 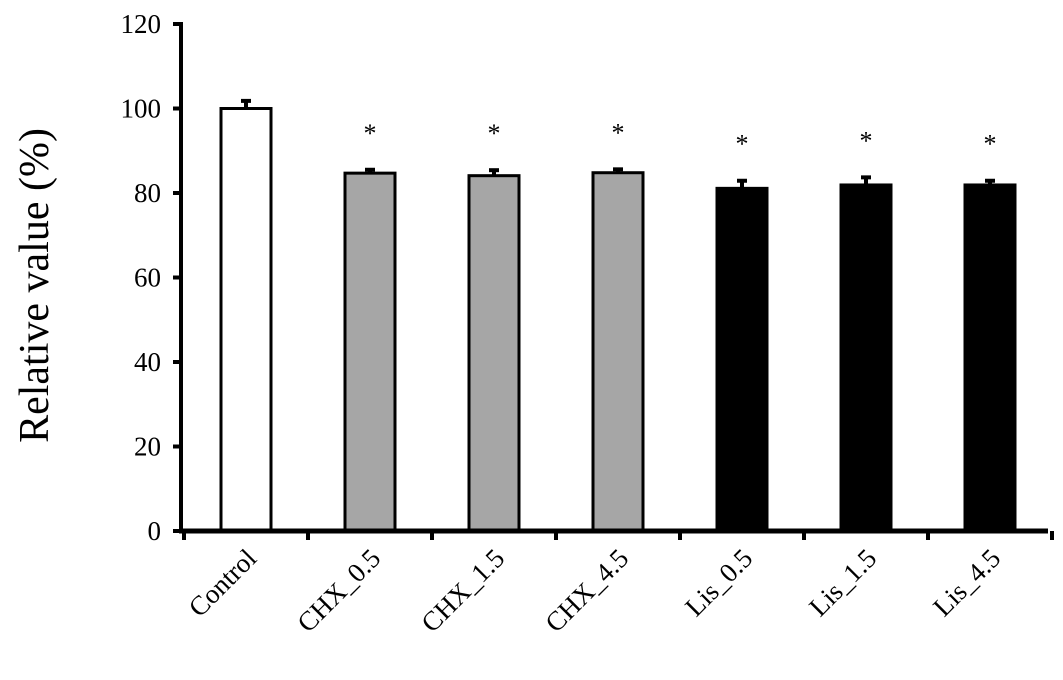 I want to click on y-tick-label: 100, so click(x=141, y=109).